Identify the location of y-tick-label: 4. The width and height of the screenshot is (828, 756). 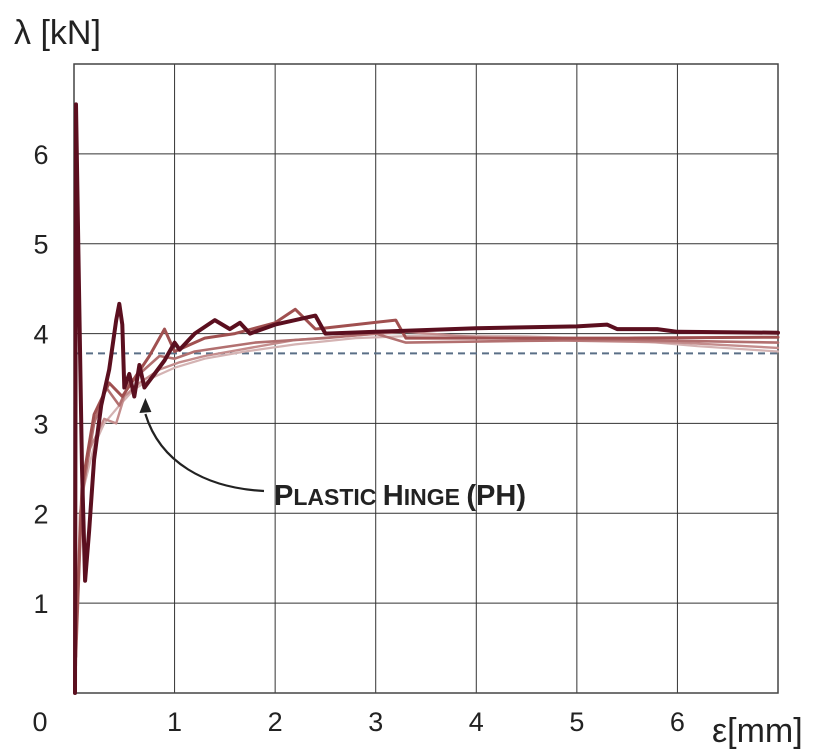
(40, 335).